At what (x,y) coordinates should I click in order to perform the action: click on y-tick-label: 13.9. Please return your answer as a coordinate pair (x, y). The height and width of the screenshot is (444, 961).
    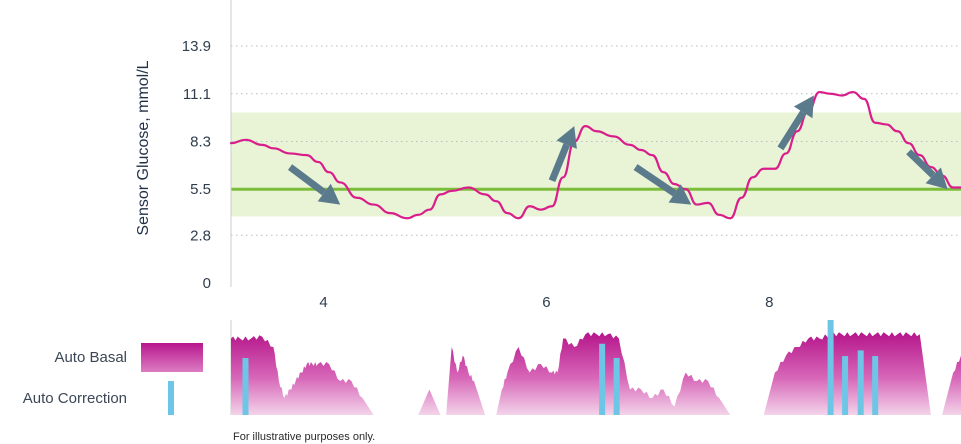
    Looking at the image, I should click on (196, 46).